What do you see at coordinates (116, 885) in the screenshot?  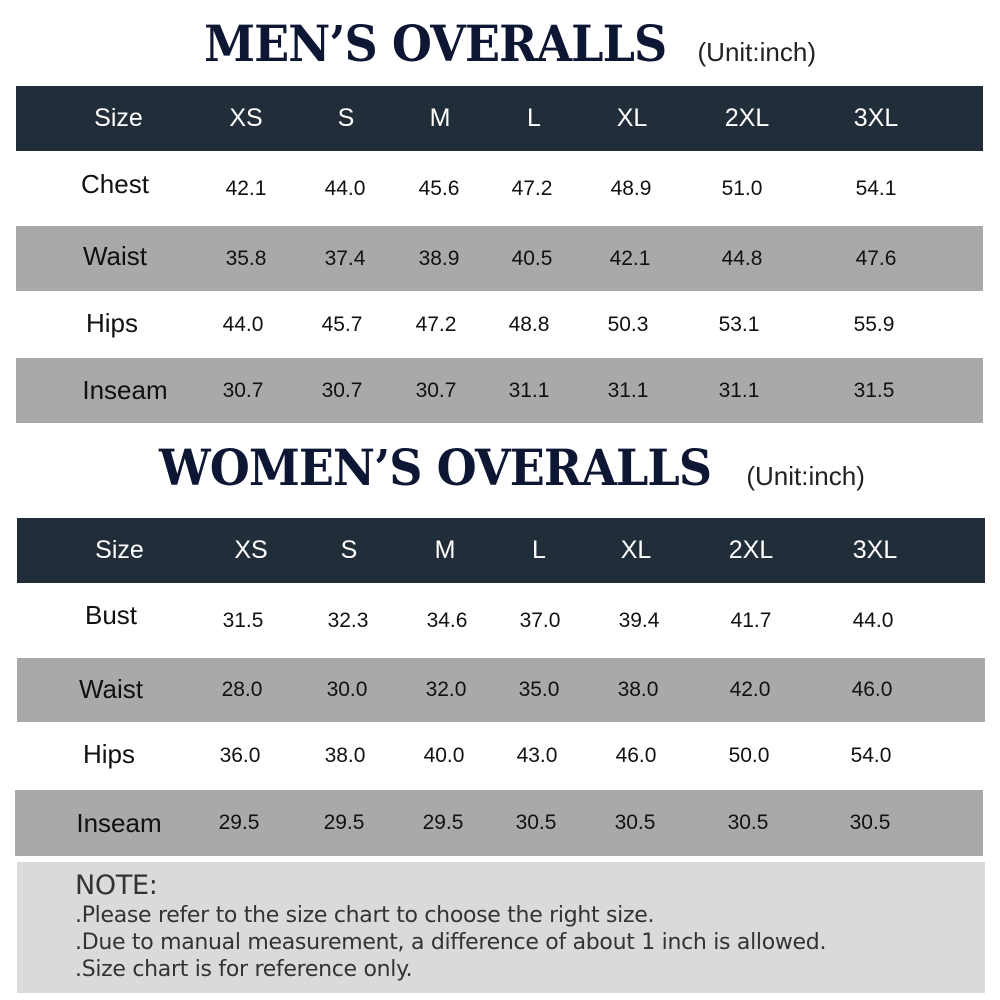 I see `note-title: NOTE:` at bounding box center [116, 885].